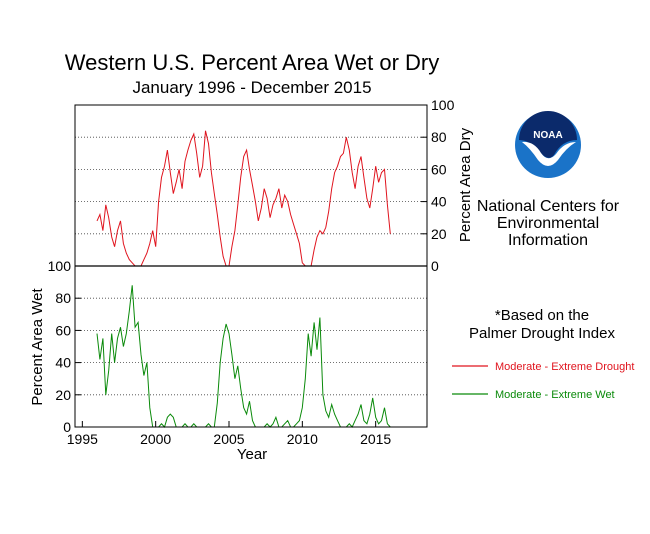 Image resolution: width=650 pixels, height=534 pixels. I want to click on org-name-line-2: Environmental, so click(548, 223).